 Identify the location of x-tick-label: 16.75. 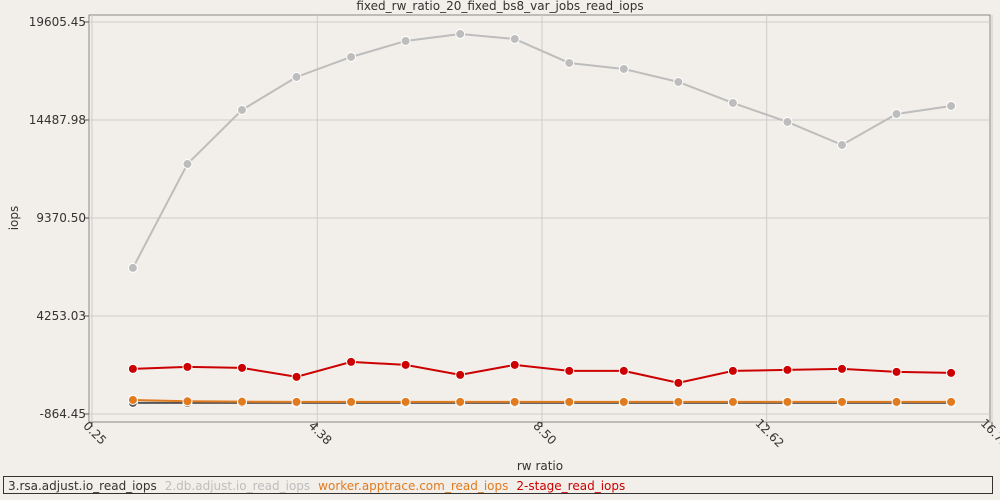
(989, 433).